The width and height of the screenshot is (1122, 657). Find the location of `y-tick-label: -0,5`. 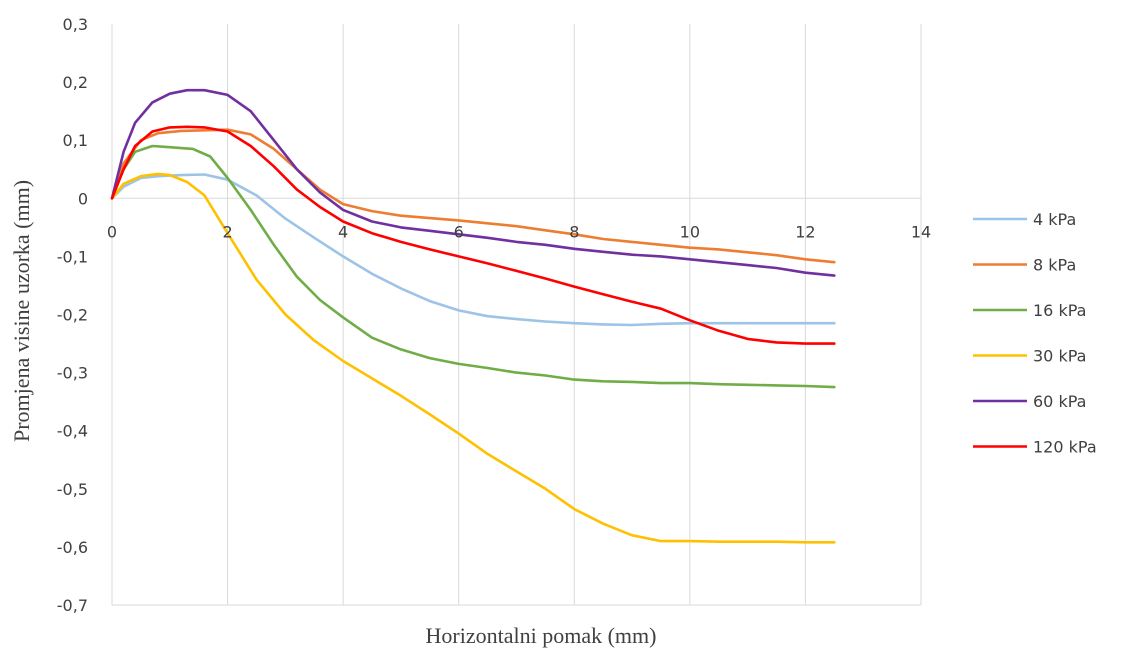

y-tick-label: -0,5 is located at coordinates (72, 489).